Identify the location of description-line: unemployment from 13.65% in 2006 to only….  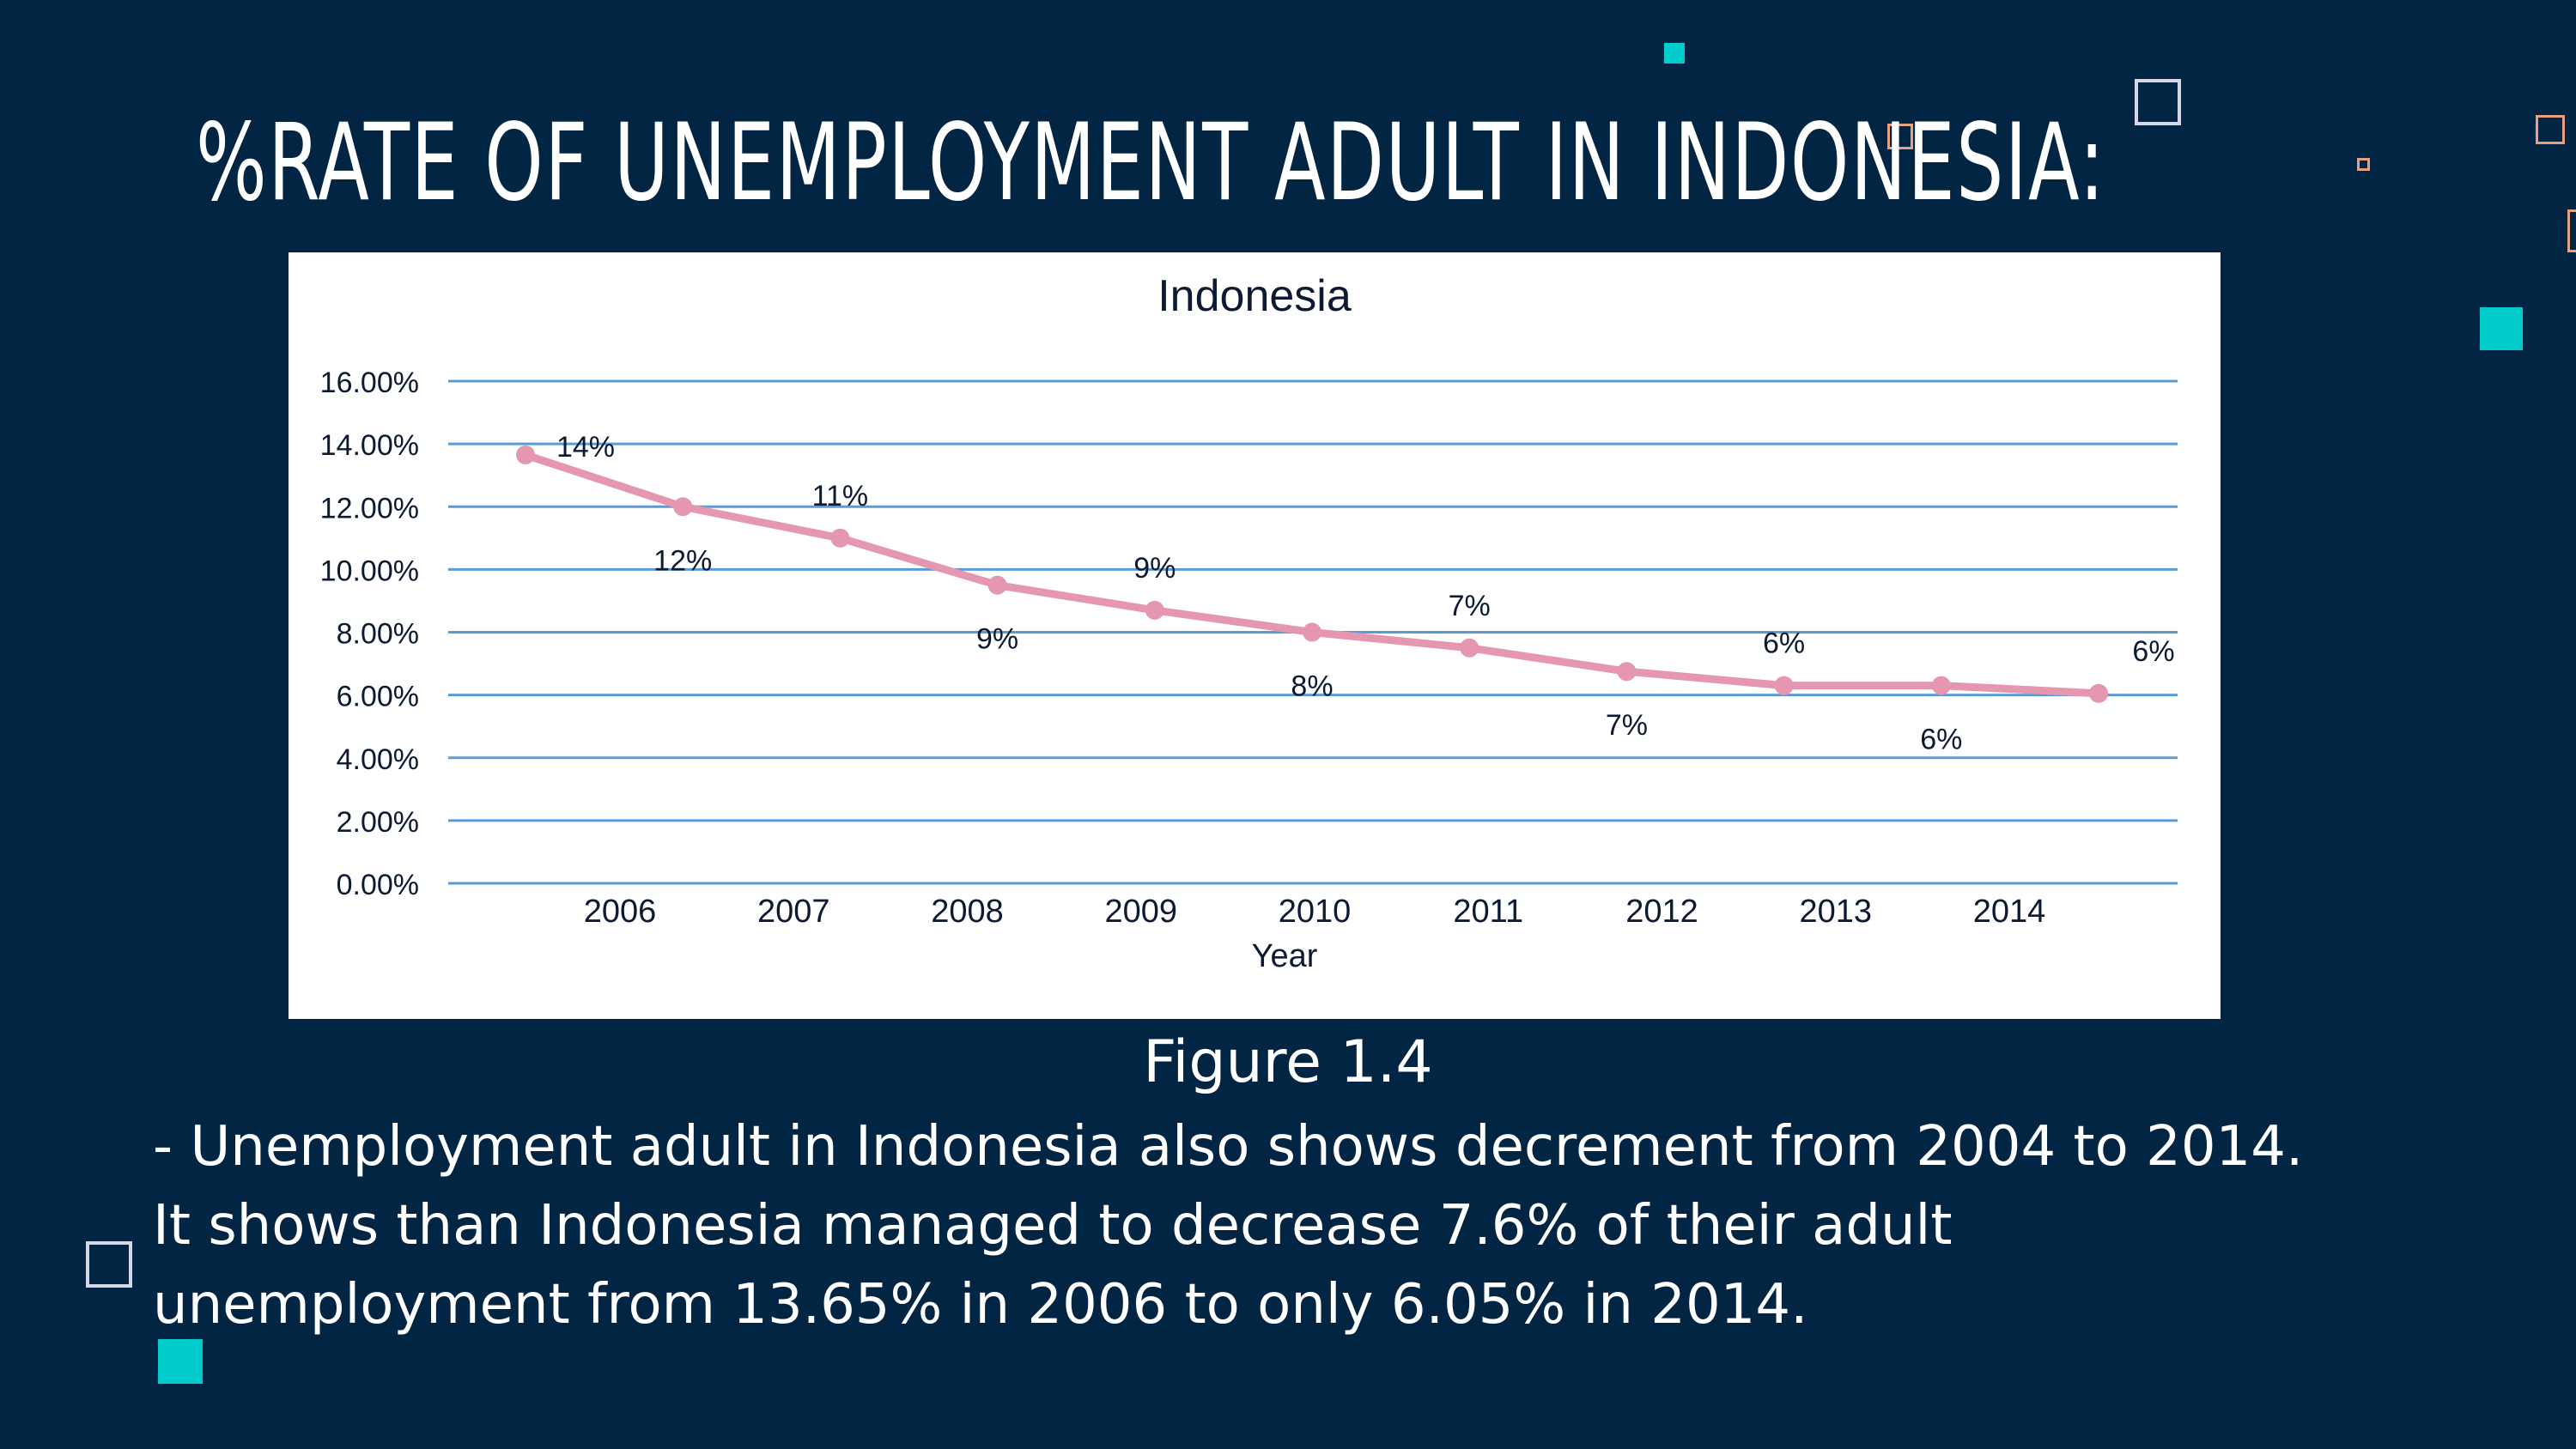
(980, 1305).